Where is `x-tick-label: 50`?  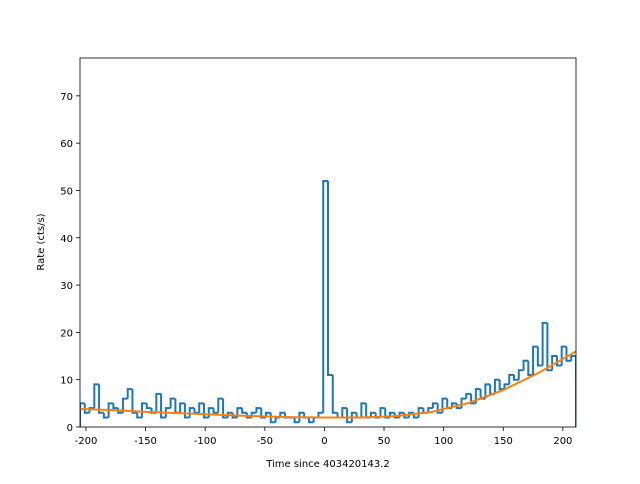
x-tick-label: 50 is located at coordinates (384, 441).